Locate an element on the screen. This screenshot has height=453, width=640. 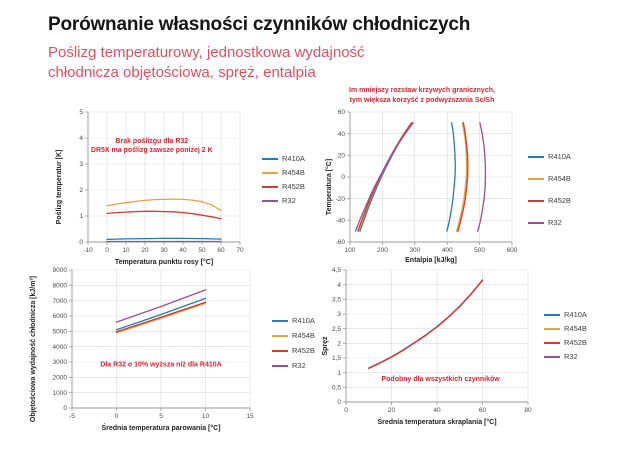
x-axis-title: Entalpia [kJ/kg] is located at coordinates (431, 260).